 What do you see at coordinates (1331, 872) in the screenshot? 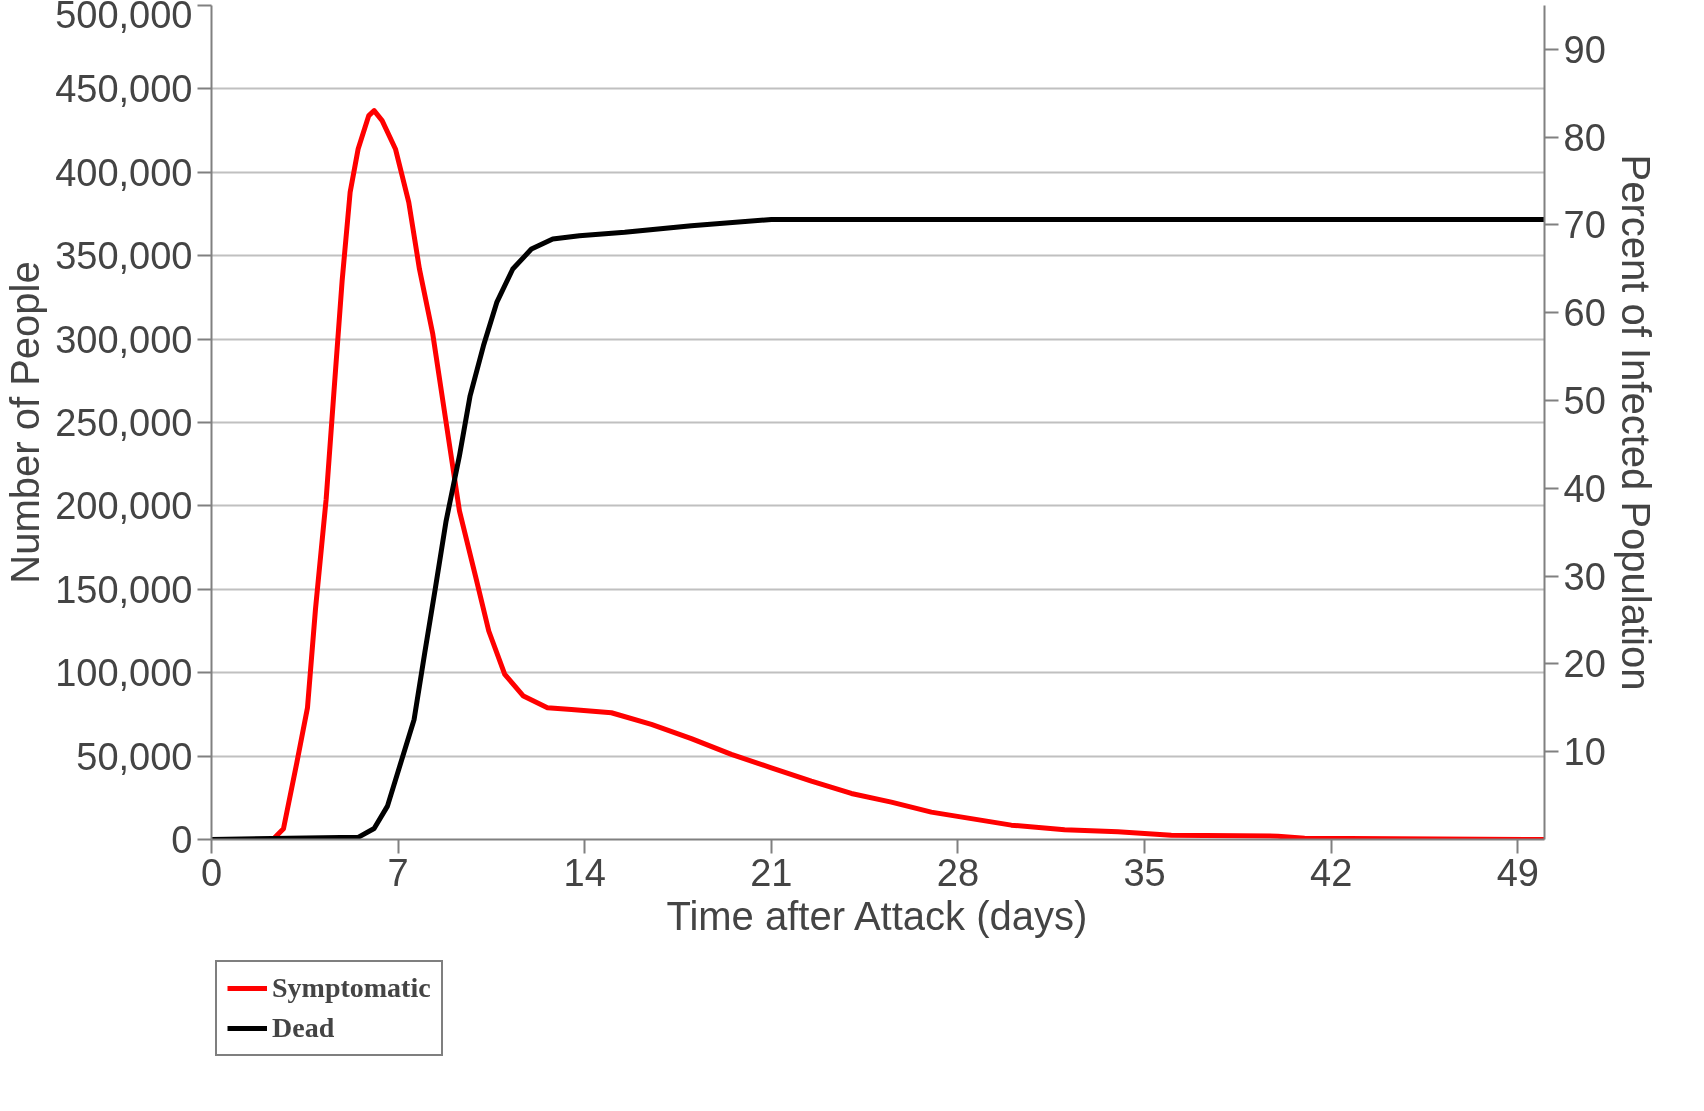
I see `x-tick-label: 42` at bounding box center [1331, 872].